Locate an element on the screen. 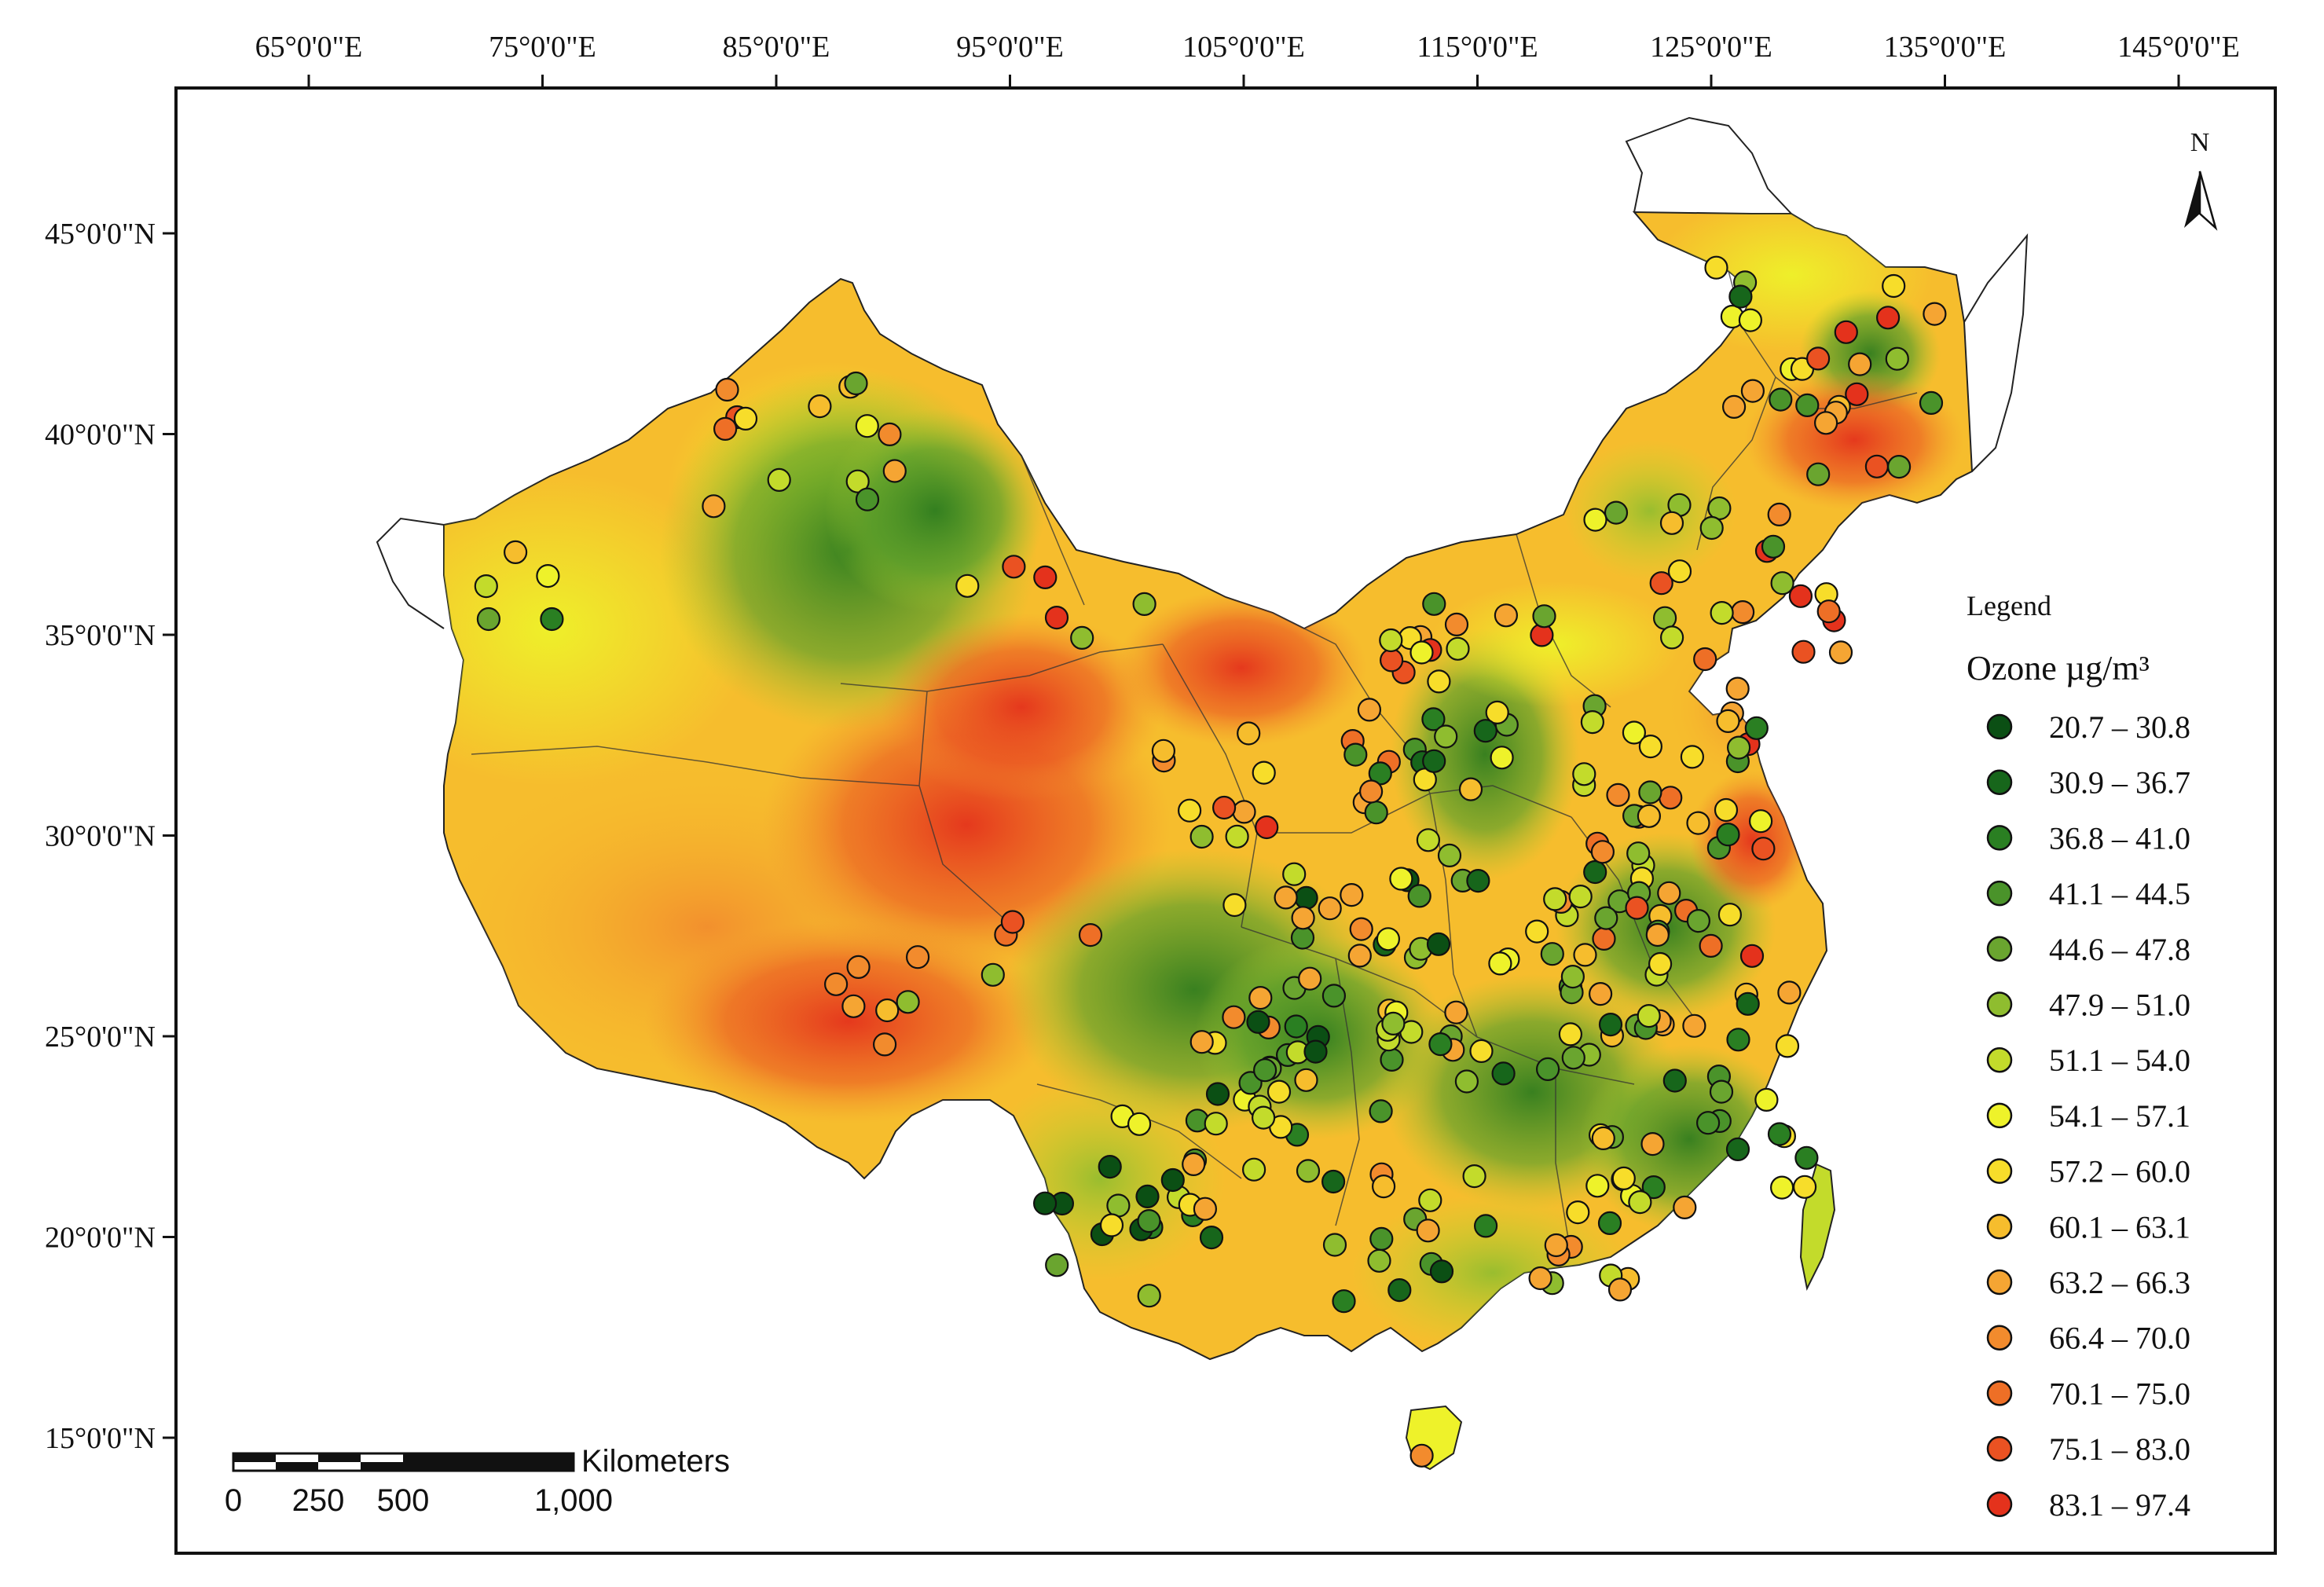 The image size is (2324, 1587). legend-range: 41.1 – 44.5 is located at coordinates (2119, 893).